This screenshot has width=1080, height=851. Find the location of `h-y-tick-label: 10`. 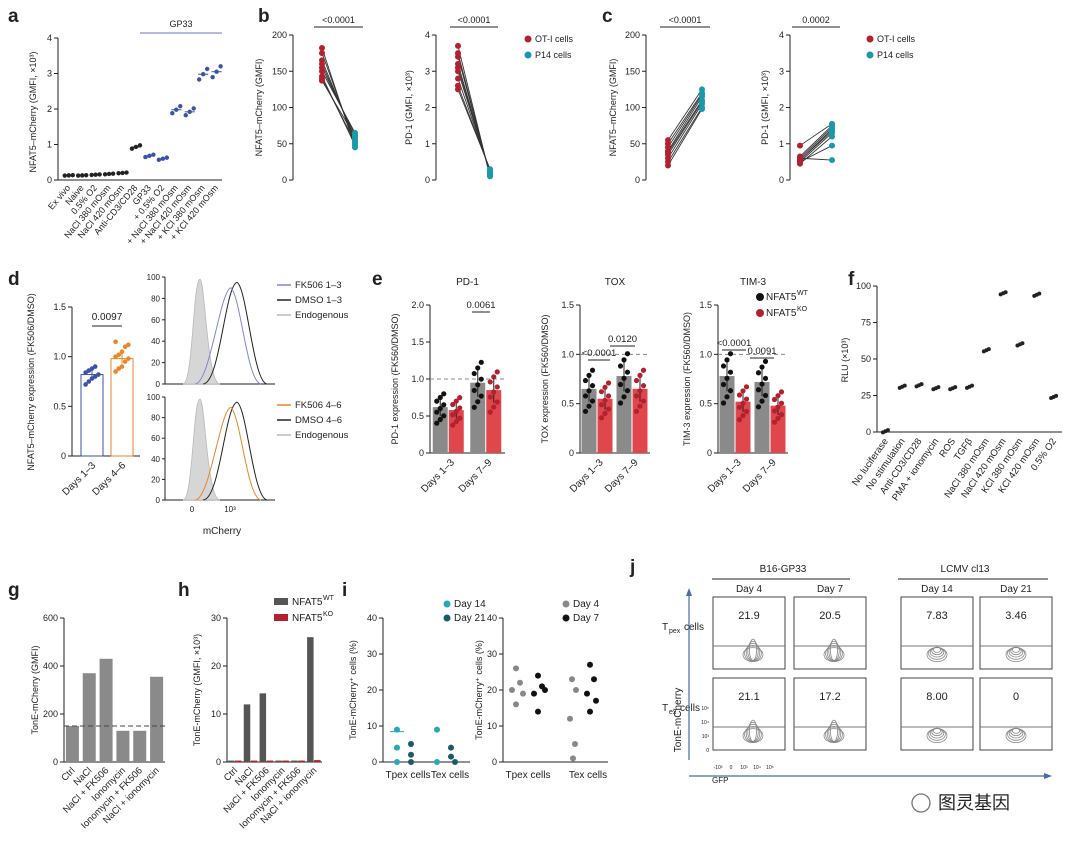

h-y-tick-label: 10 is located at coordinates (216, 714).